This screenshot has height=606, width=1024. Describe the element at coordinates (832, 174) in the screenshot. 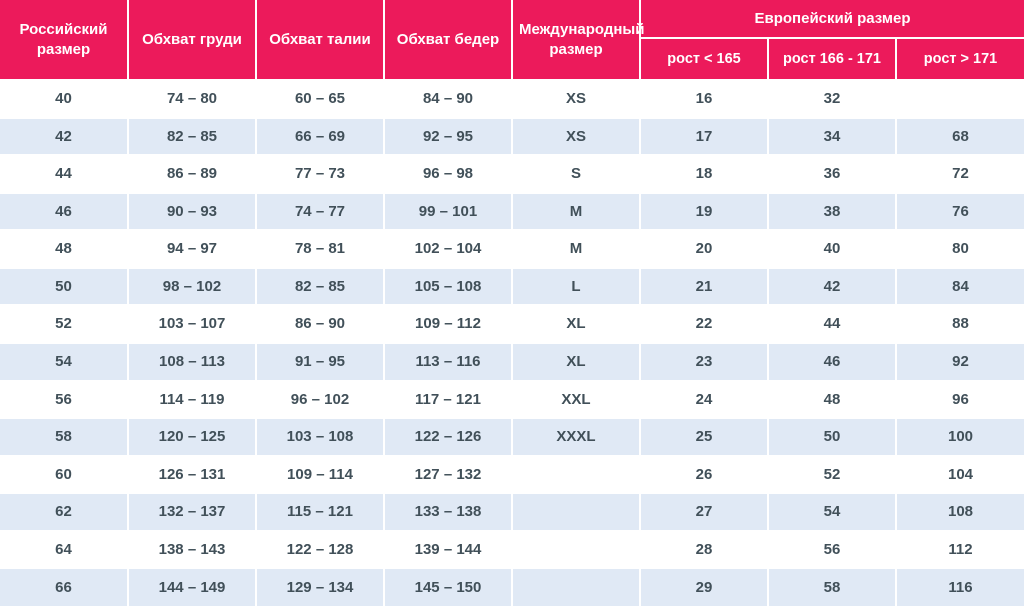

I see `cell-eu-height-166-171: 36` at that location.